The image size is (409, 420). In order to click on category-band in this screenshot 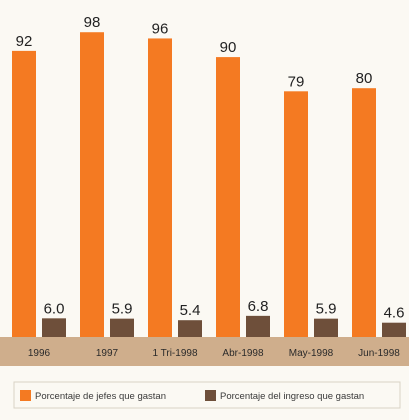, I will do `click(204, 351)`.